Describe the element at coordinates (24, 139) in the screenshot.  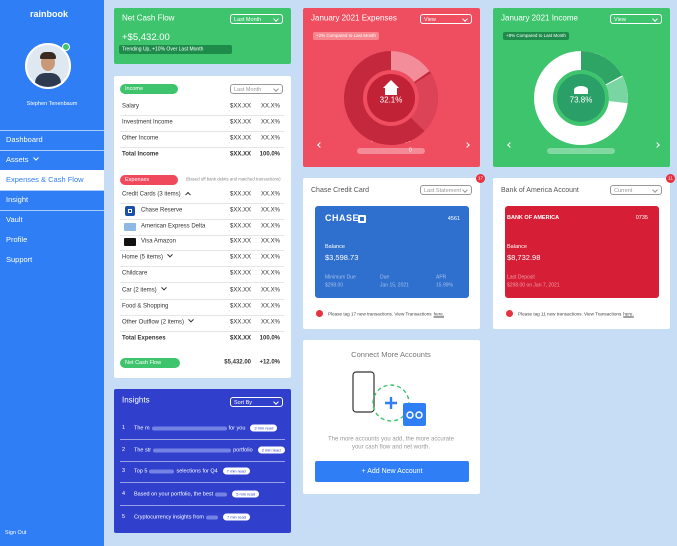
I see `nav-label: Dashboard` at that location.